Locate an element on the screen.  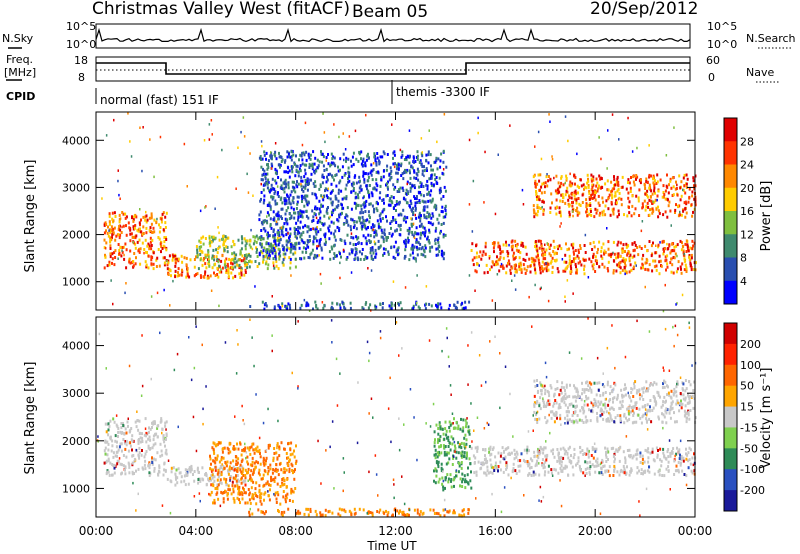
freq-label-1: Freq. is located at coordinates (19, 59).